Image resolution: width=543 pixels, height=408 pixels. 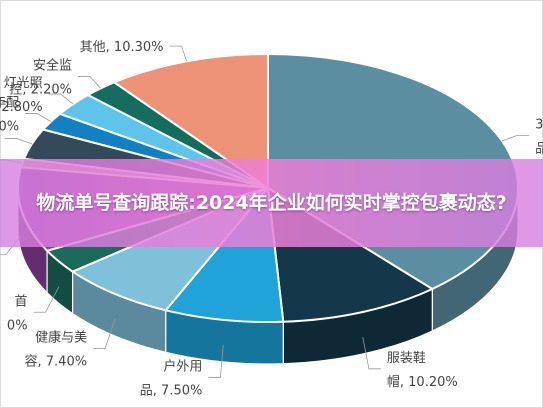 I want to click on data-label-line: 其他, 10.30%, so click(x=122, y=47).